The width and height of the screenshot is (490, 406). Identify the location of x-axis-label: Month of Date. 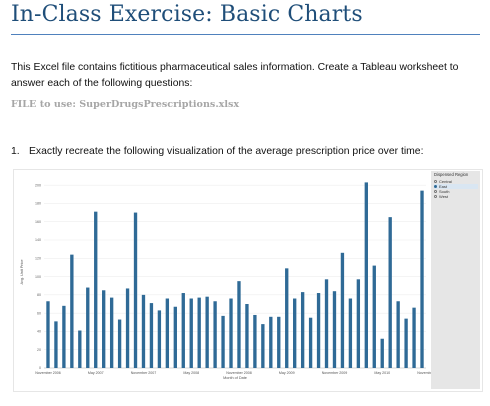
(235, 378).